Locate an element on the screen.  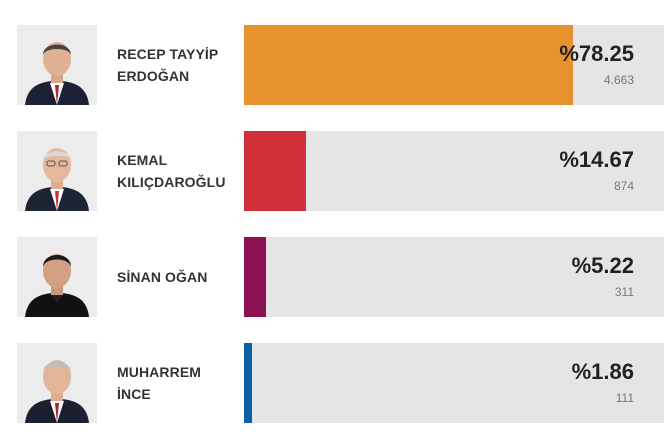
candidate-name-line-1: KEMAL is located at coordinates (142, 160).